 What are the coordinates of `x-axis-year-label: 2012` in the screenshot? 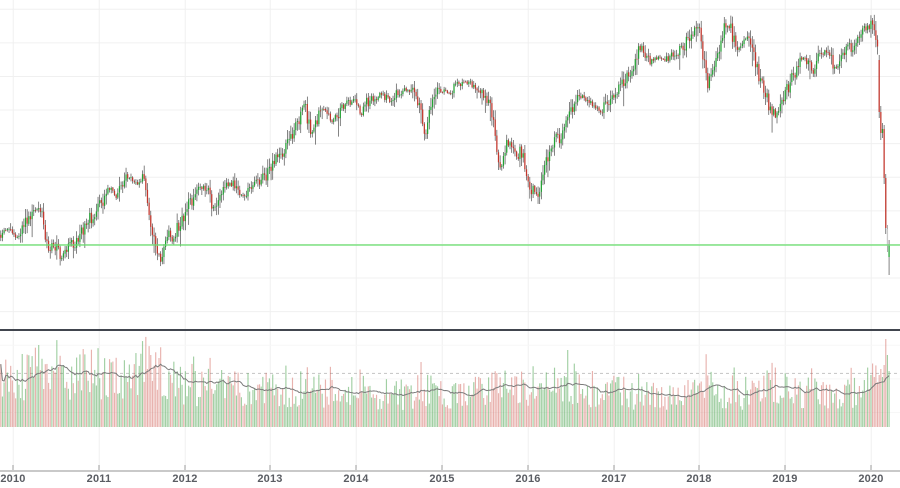 It's located at (185, 479).